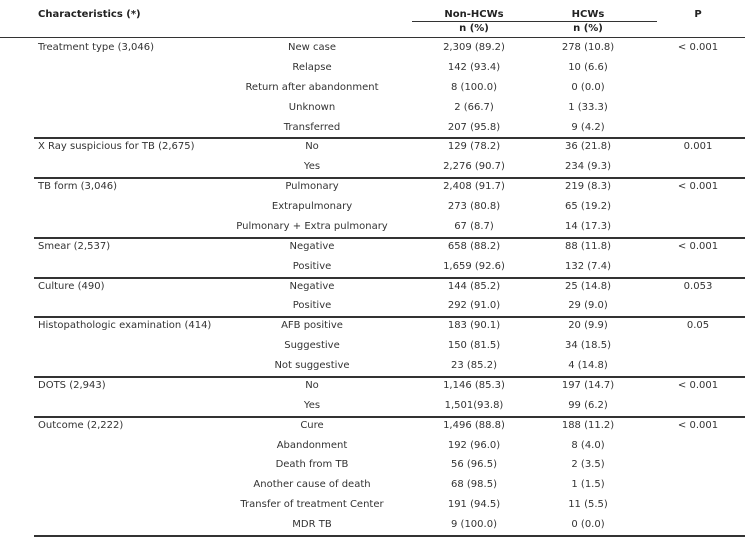 This screenshot has width=747, height=541. I want to click on group-name: Outcome (2,222), so click(81, 425).